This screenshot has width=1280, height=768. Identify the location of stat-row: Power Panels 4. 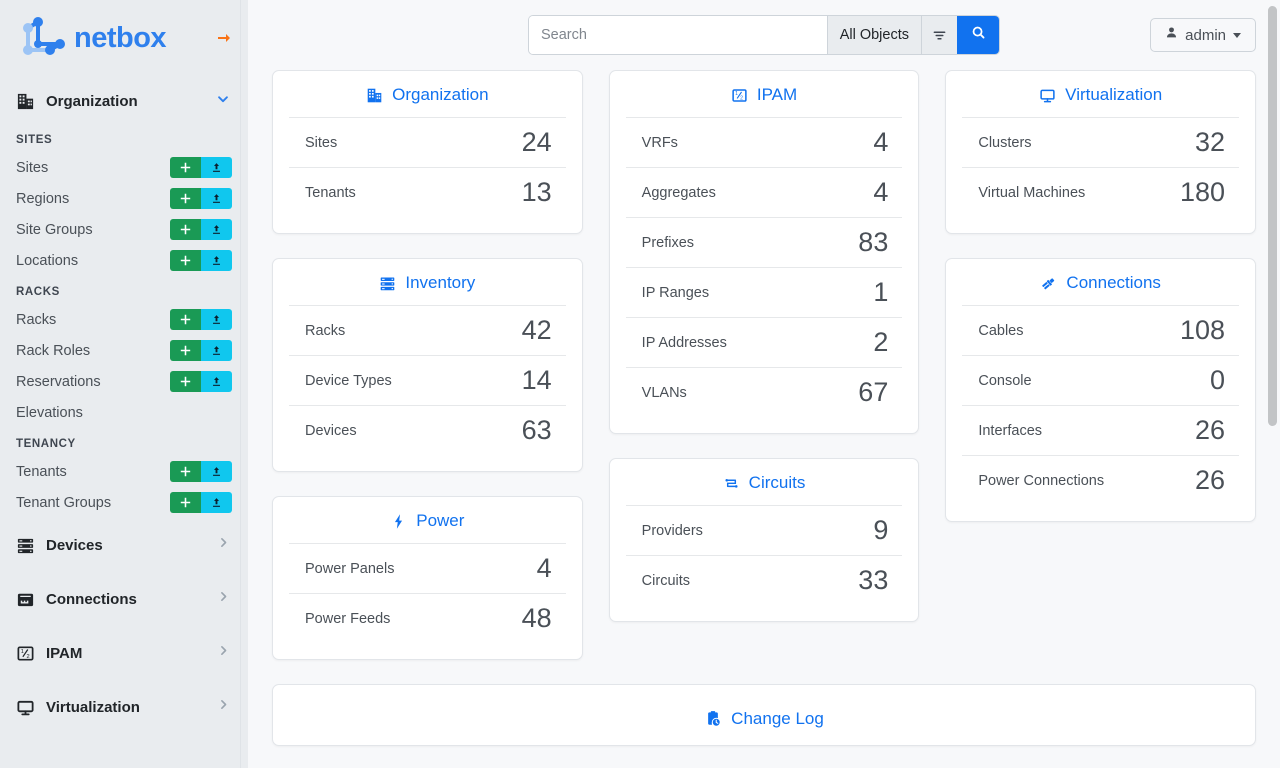
(427, 568).